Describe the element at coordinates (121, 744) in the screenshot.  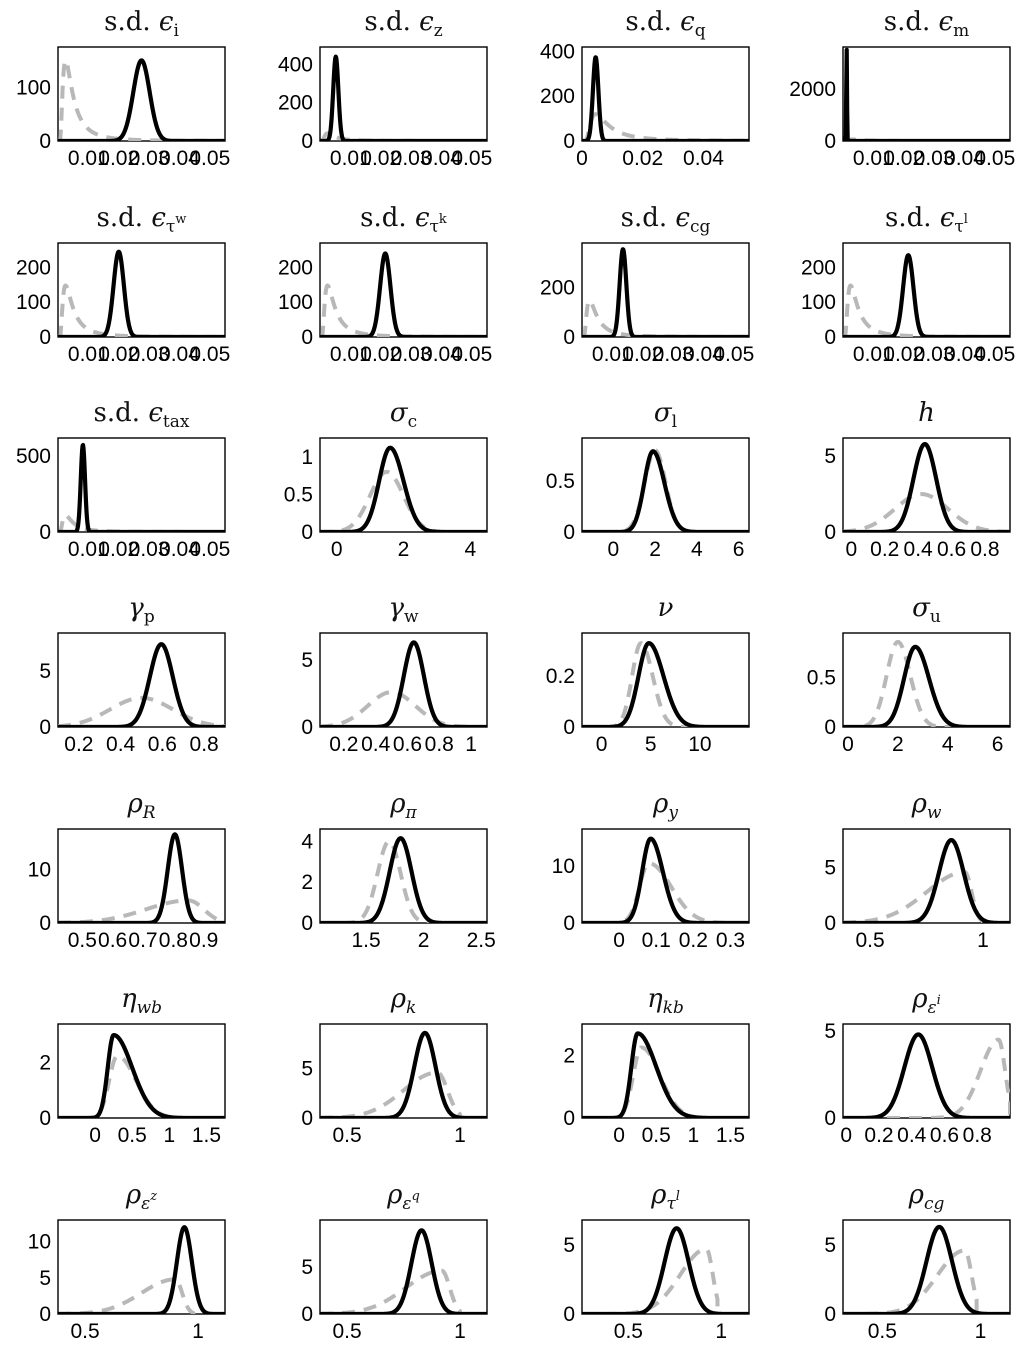
I see `x-tick-label: 0.4` at that location.